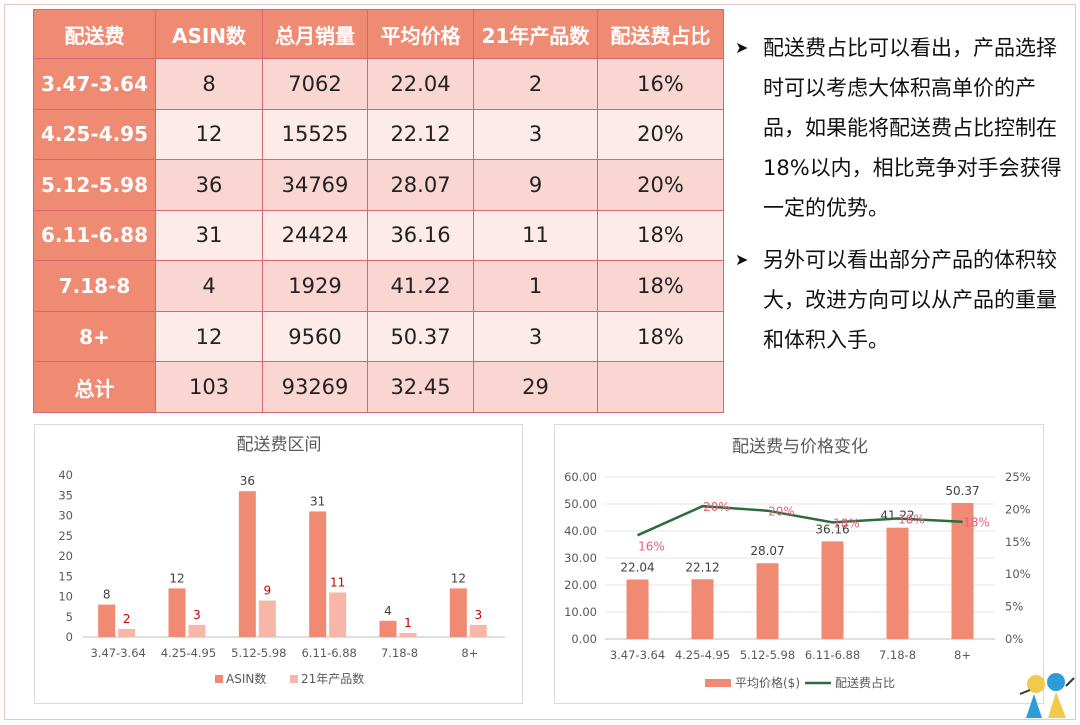 The height and width of the screenshot is (725, 1080). I want to click on row-label: 3.47-3.64, so click(94, 84).